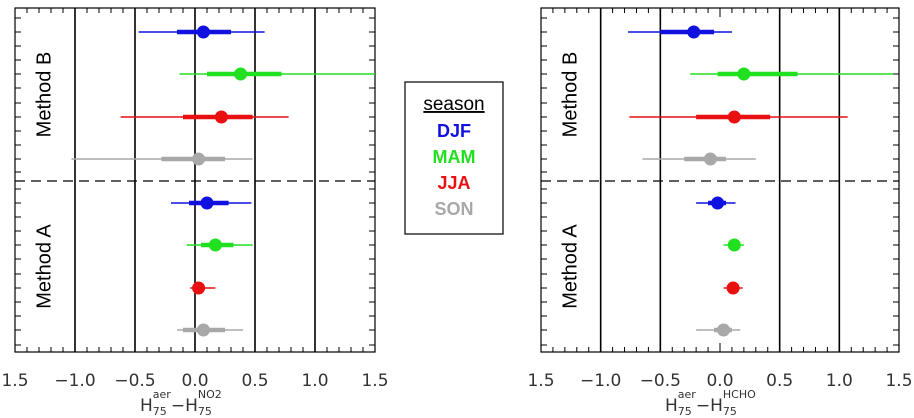 The image size is (914, 418). I want to click on legend-item-jja: JJA, so click(453, 183).